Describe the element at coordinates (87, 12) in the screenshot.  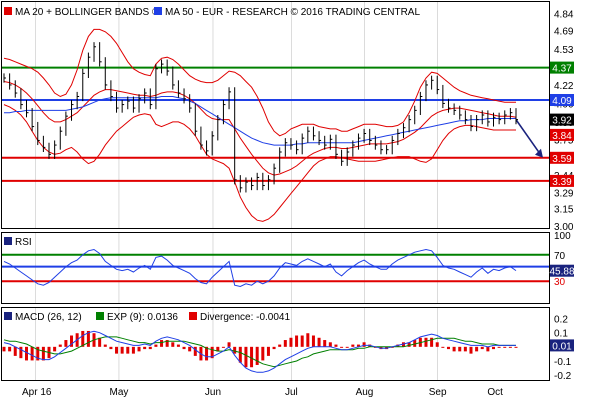
I see `price-legend-label-0: MA 20 + BOLLINGER BANDS ®` at that location.